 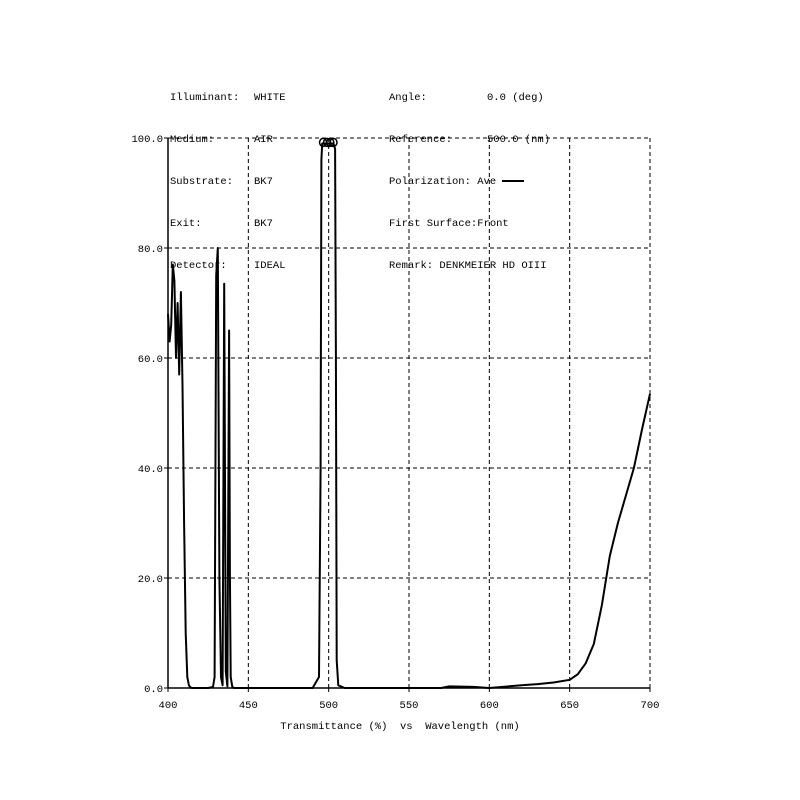 I want to click on substrate-label: Substrate:, so click(x=202, y=182).